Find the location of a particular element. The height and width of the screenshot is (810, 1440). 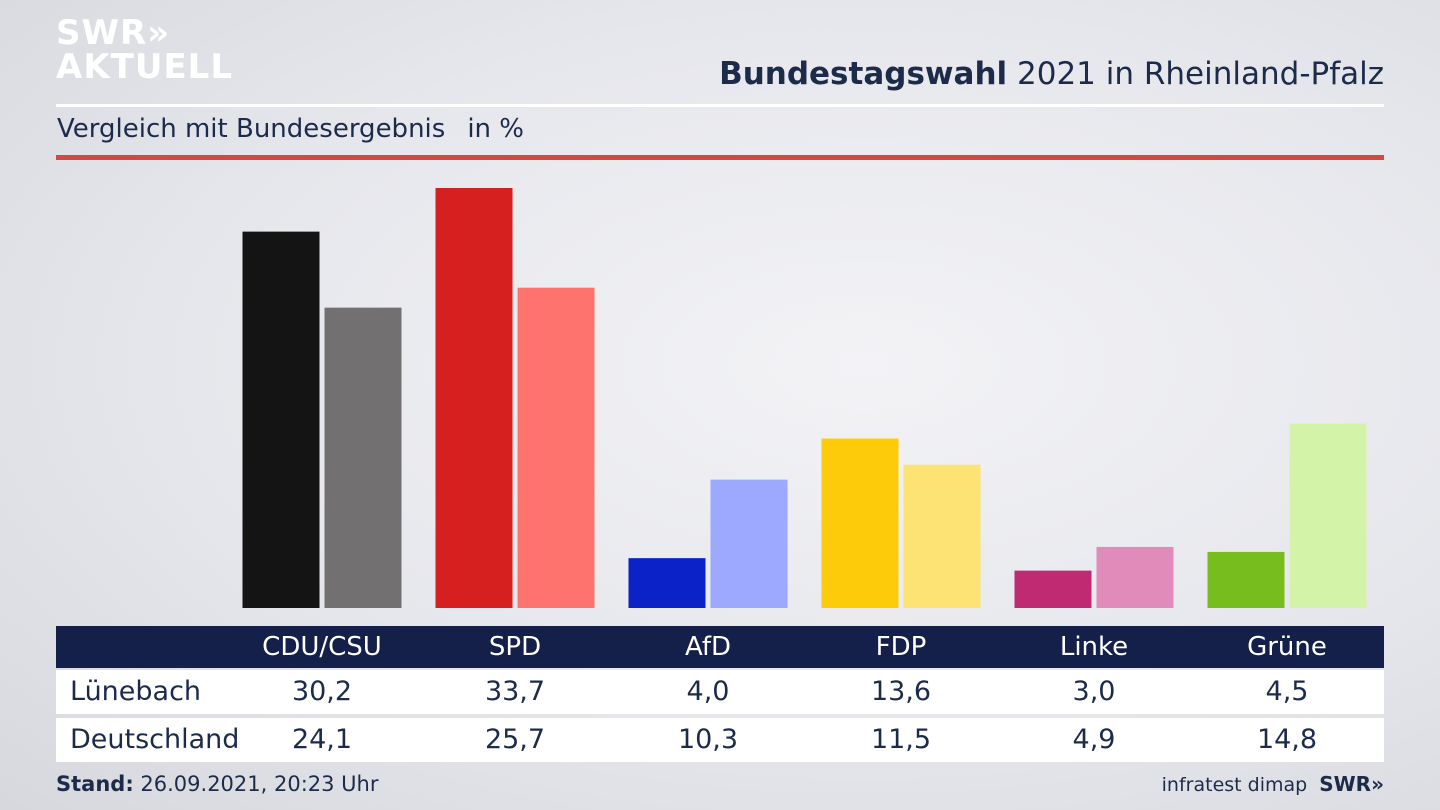

value-cell: 10,3 is located at coordinates (708, 739).